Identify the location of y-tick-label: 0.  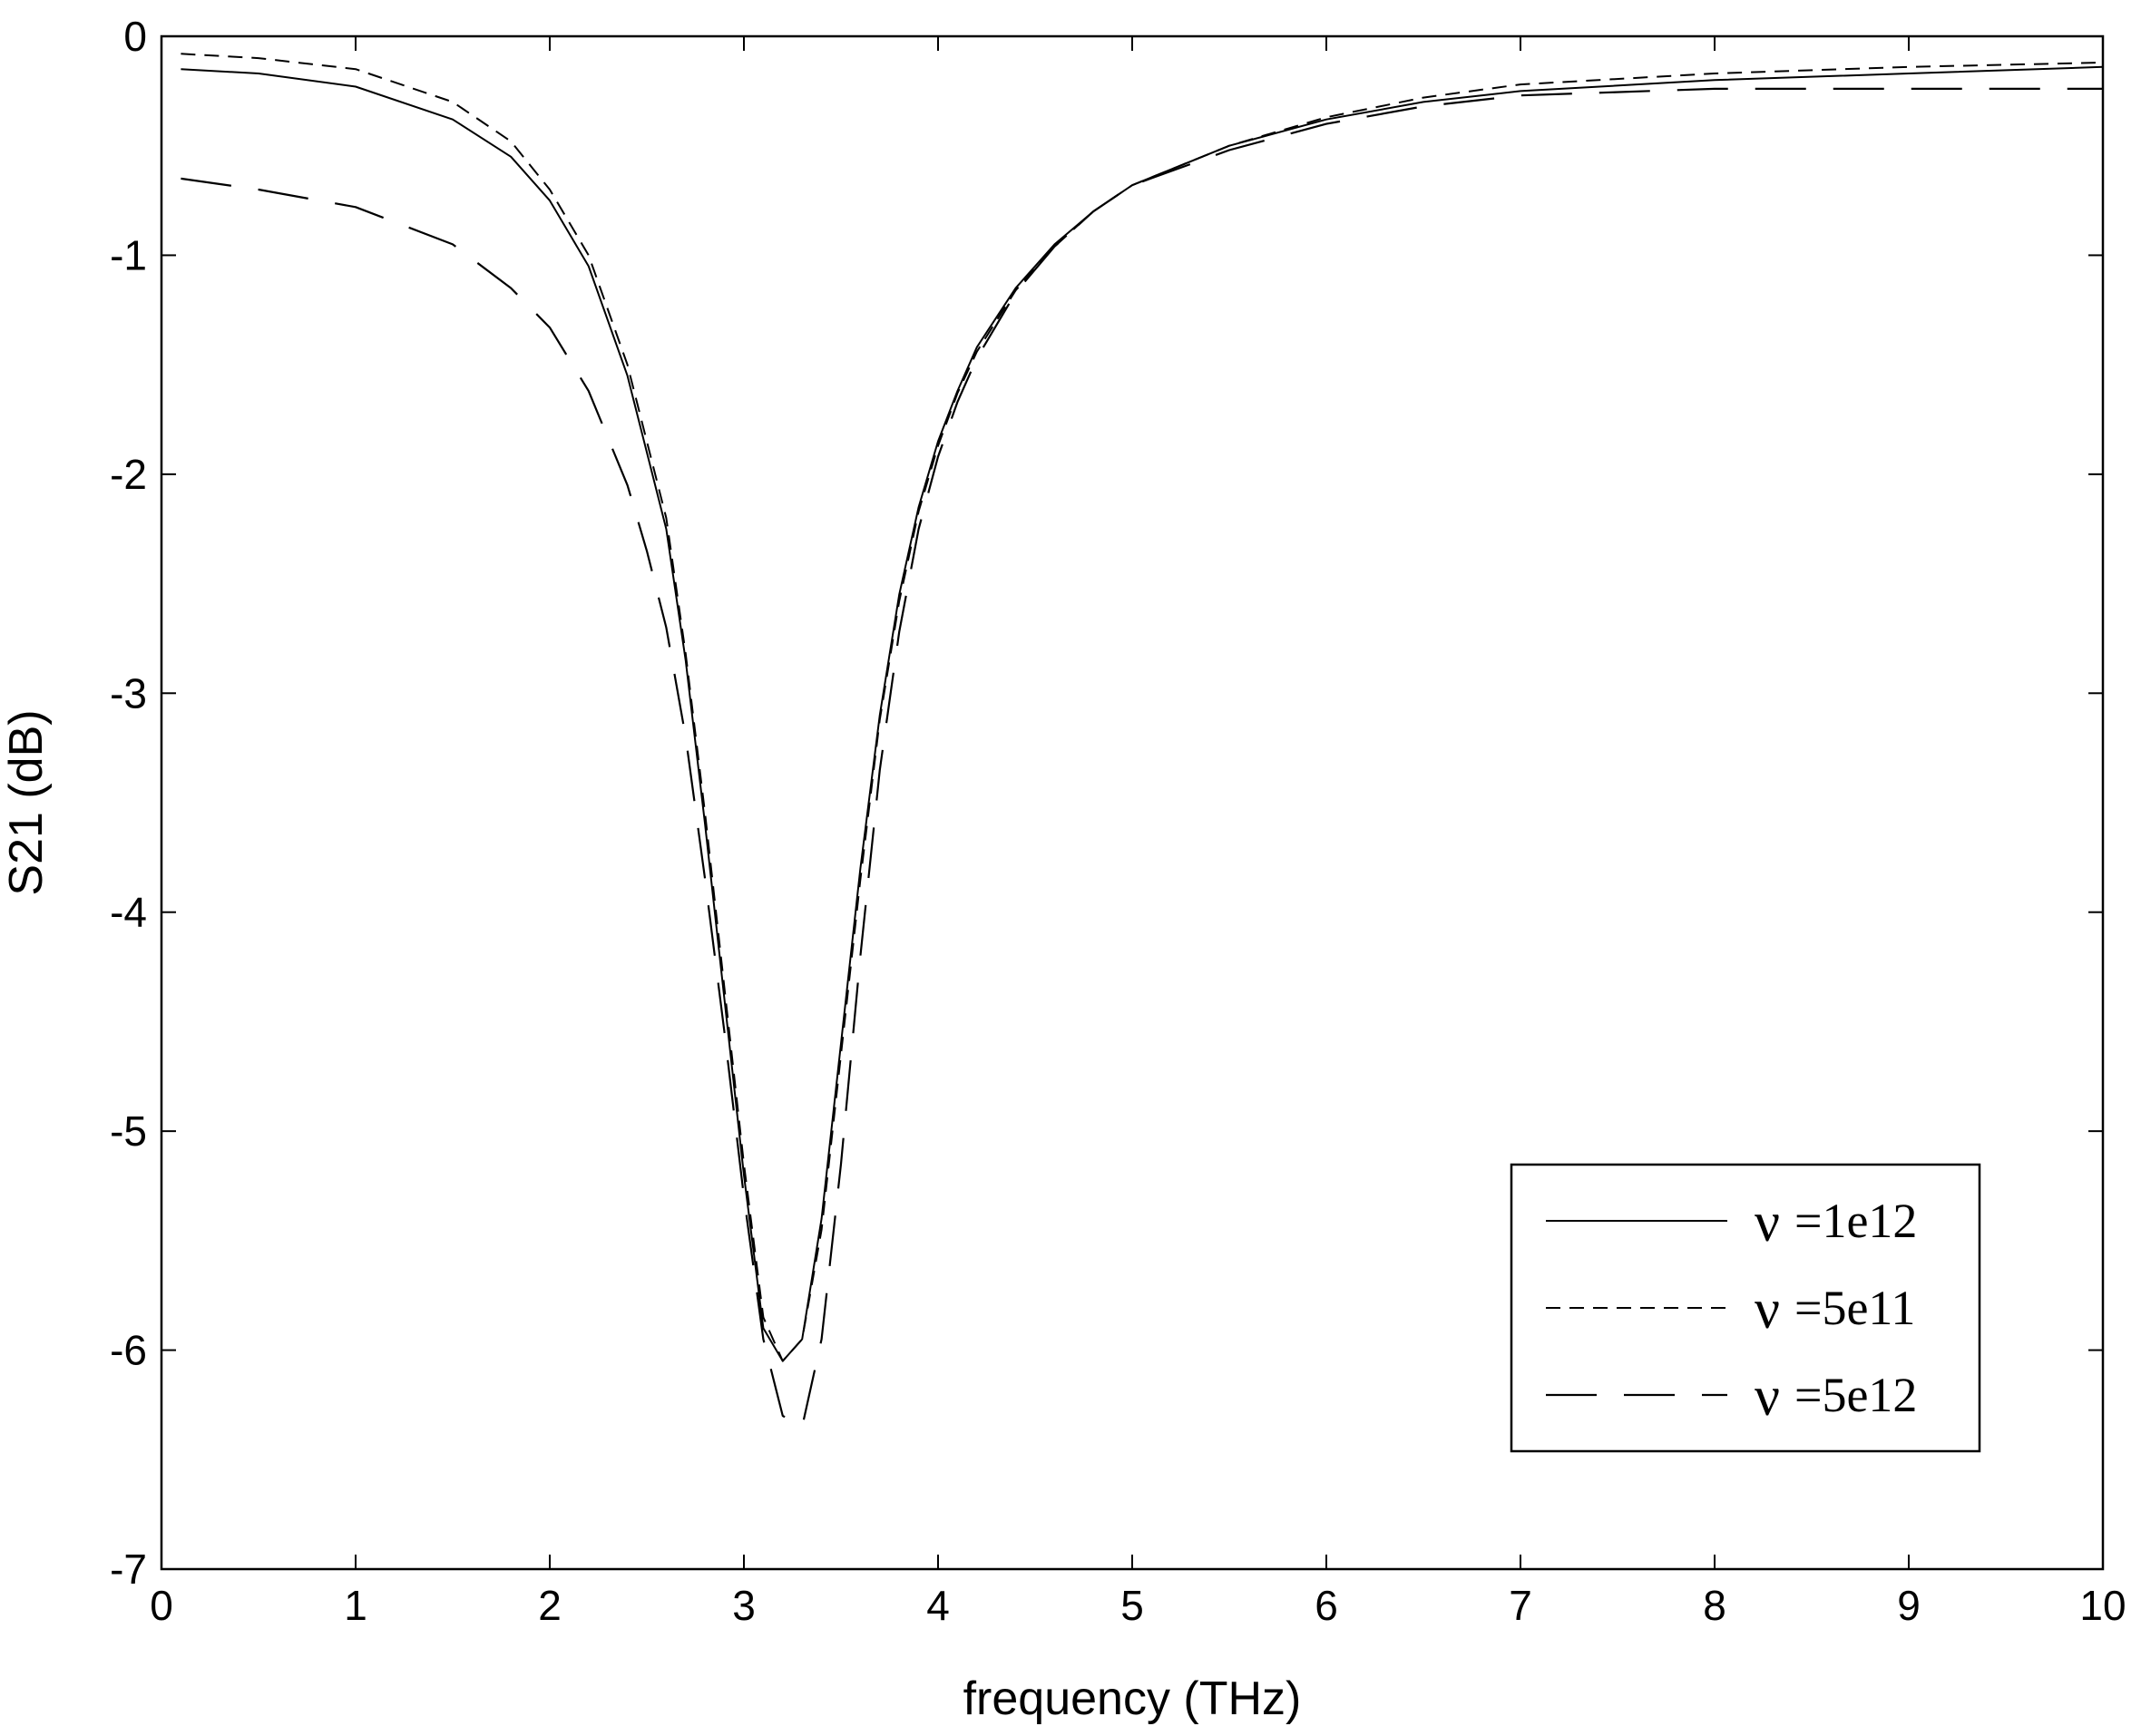
(135, 36).